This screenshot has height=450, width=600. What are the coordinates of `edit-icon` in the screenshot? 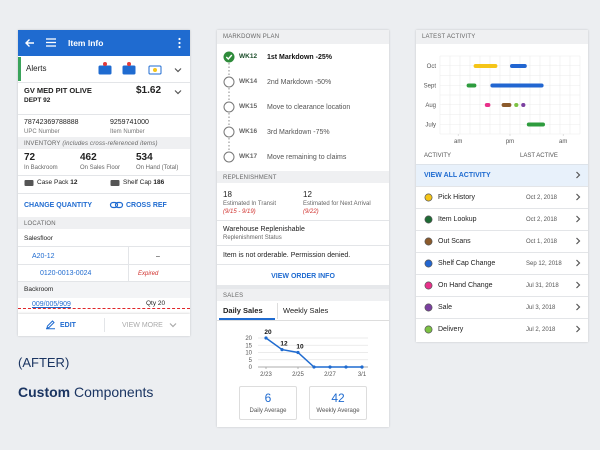 It's located at (50, 325).